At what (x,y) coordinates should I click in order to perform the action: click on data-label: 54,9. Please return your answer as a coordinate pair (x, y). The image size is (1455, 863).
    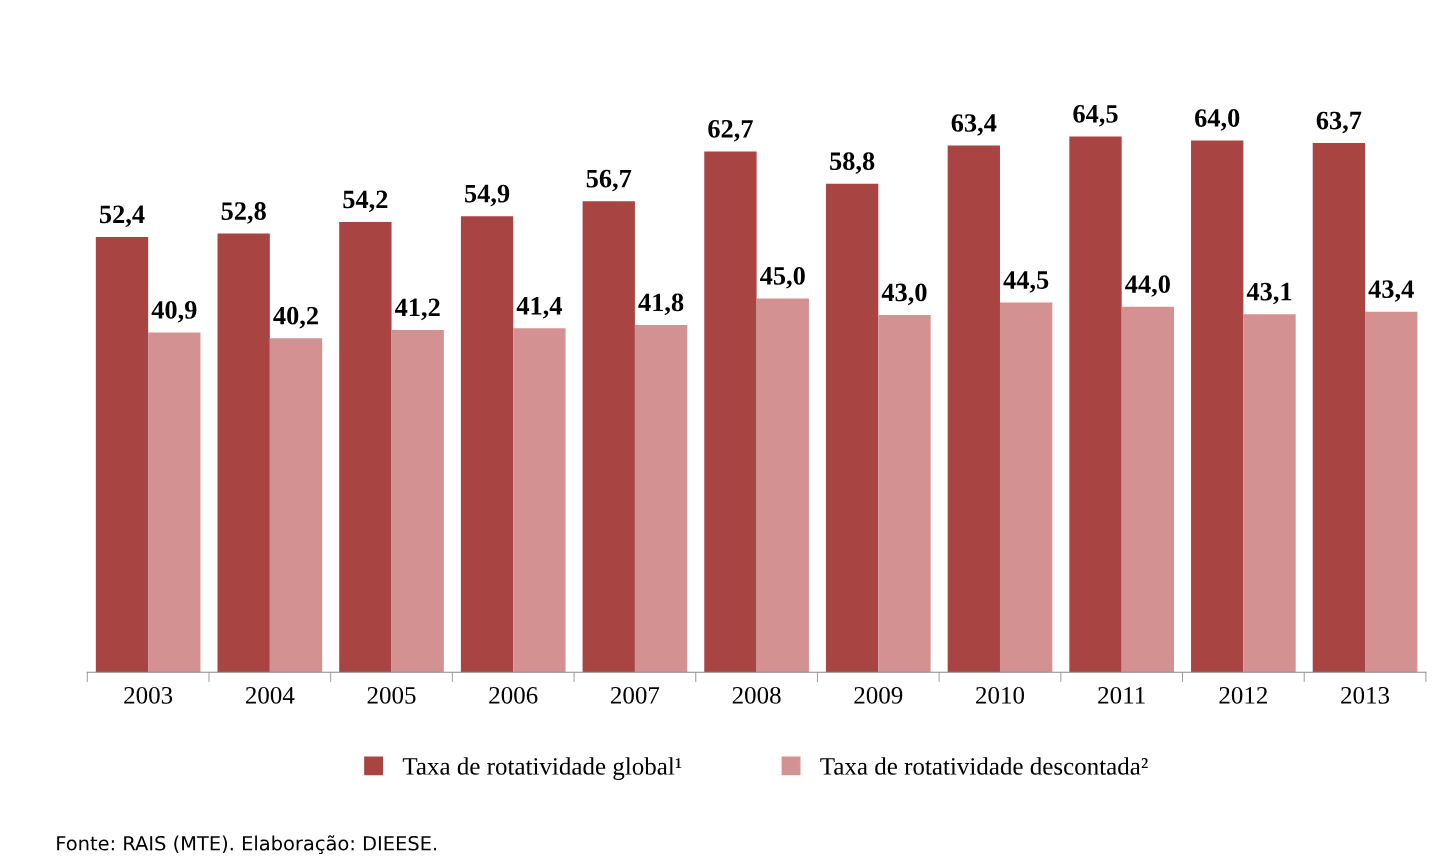
    Looking at the image, I should click on (487, 195).